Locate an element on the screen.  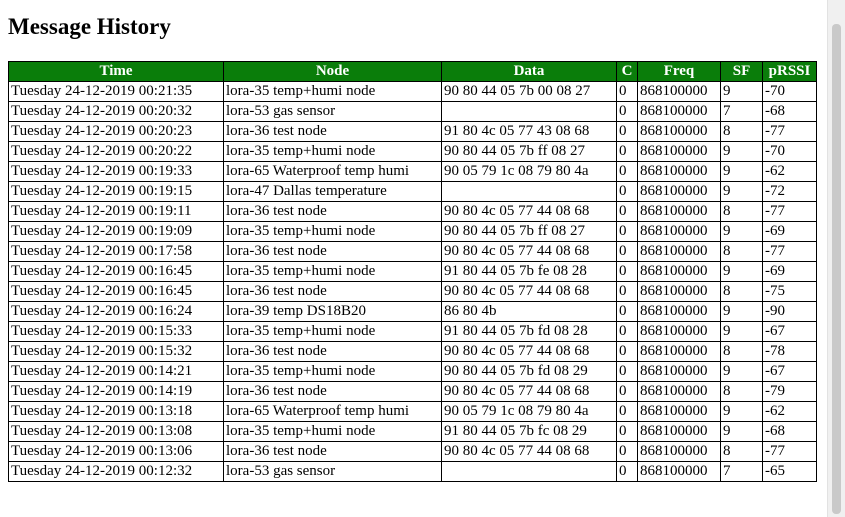
cell-prssi: -70 is located at coordinates (789, 91).